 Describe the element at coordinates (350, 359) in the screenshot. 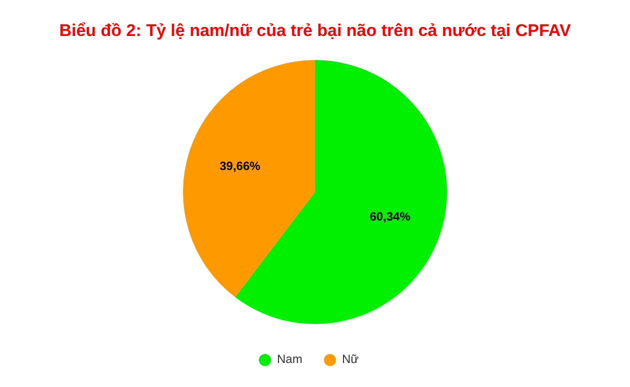

I see `legend-label: Nữ` at that location.